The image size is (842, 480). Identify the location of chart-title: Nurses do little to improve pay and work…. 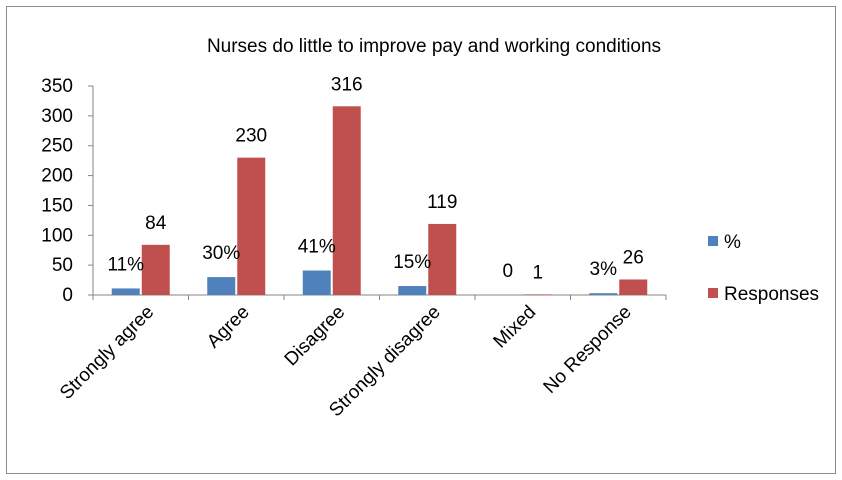
(434, 46).